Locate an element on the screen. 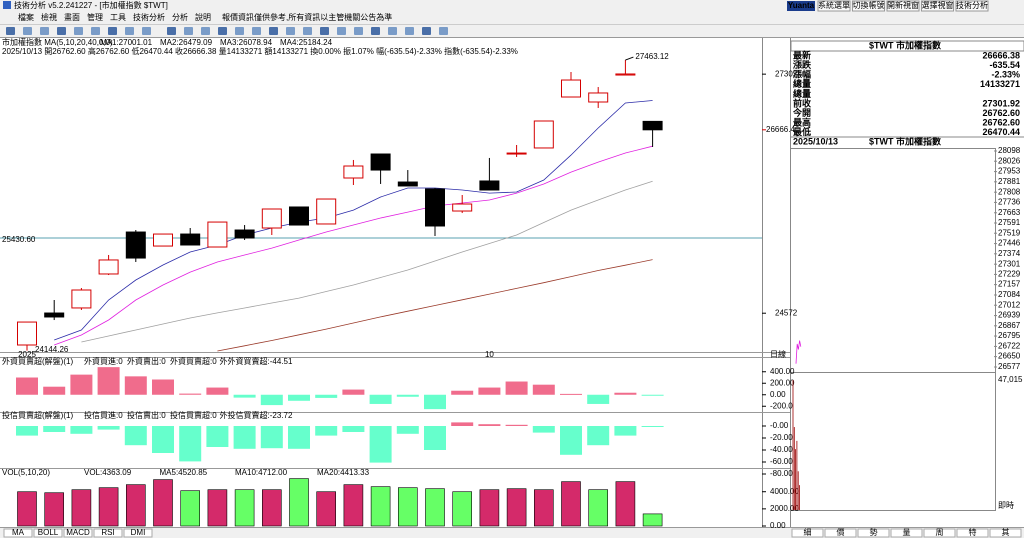 The width and height of the screenshot is (1024, 538). right-tab-label: 價 is located at coordinates (841, 532).